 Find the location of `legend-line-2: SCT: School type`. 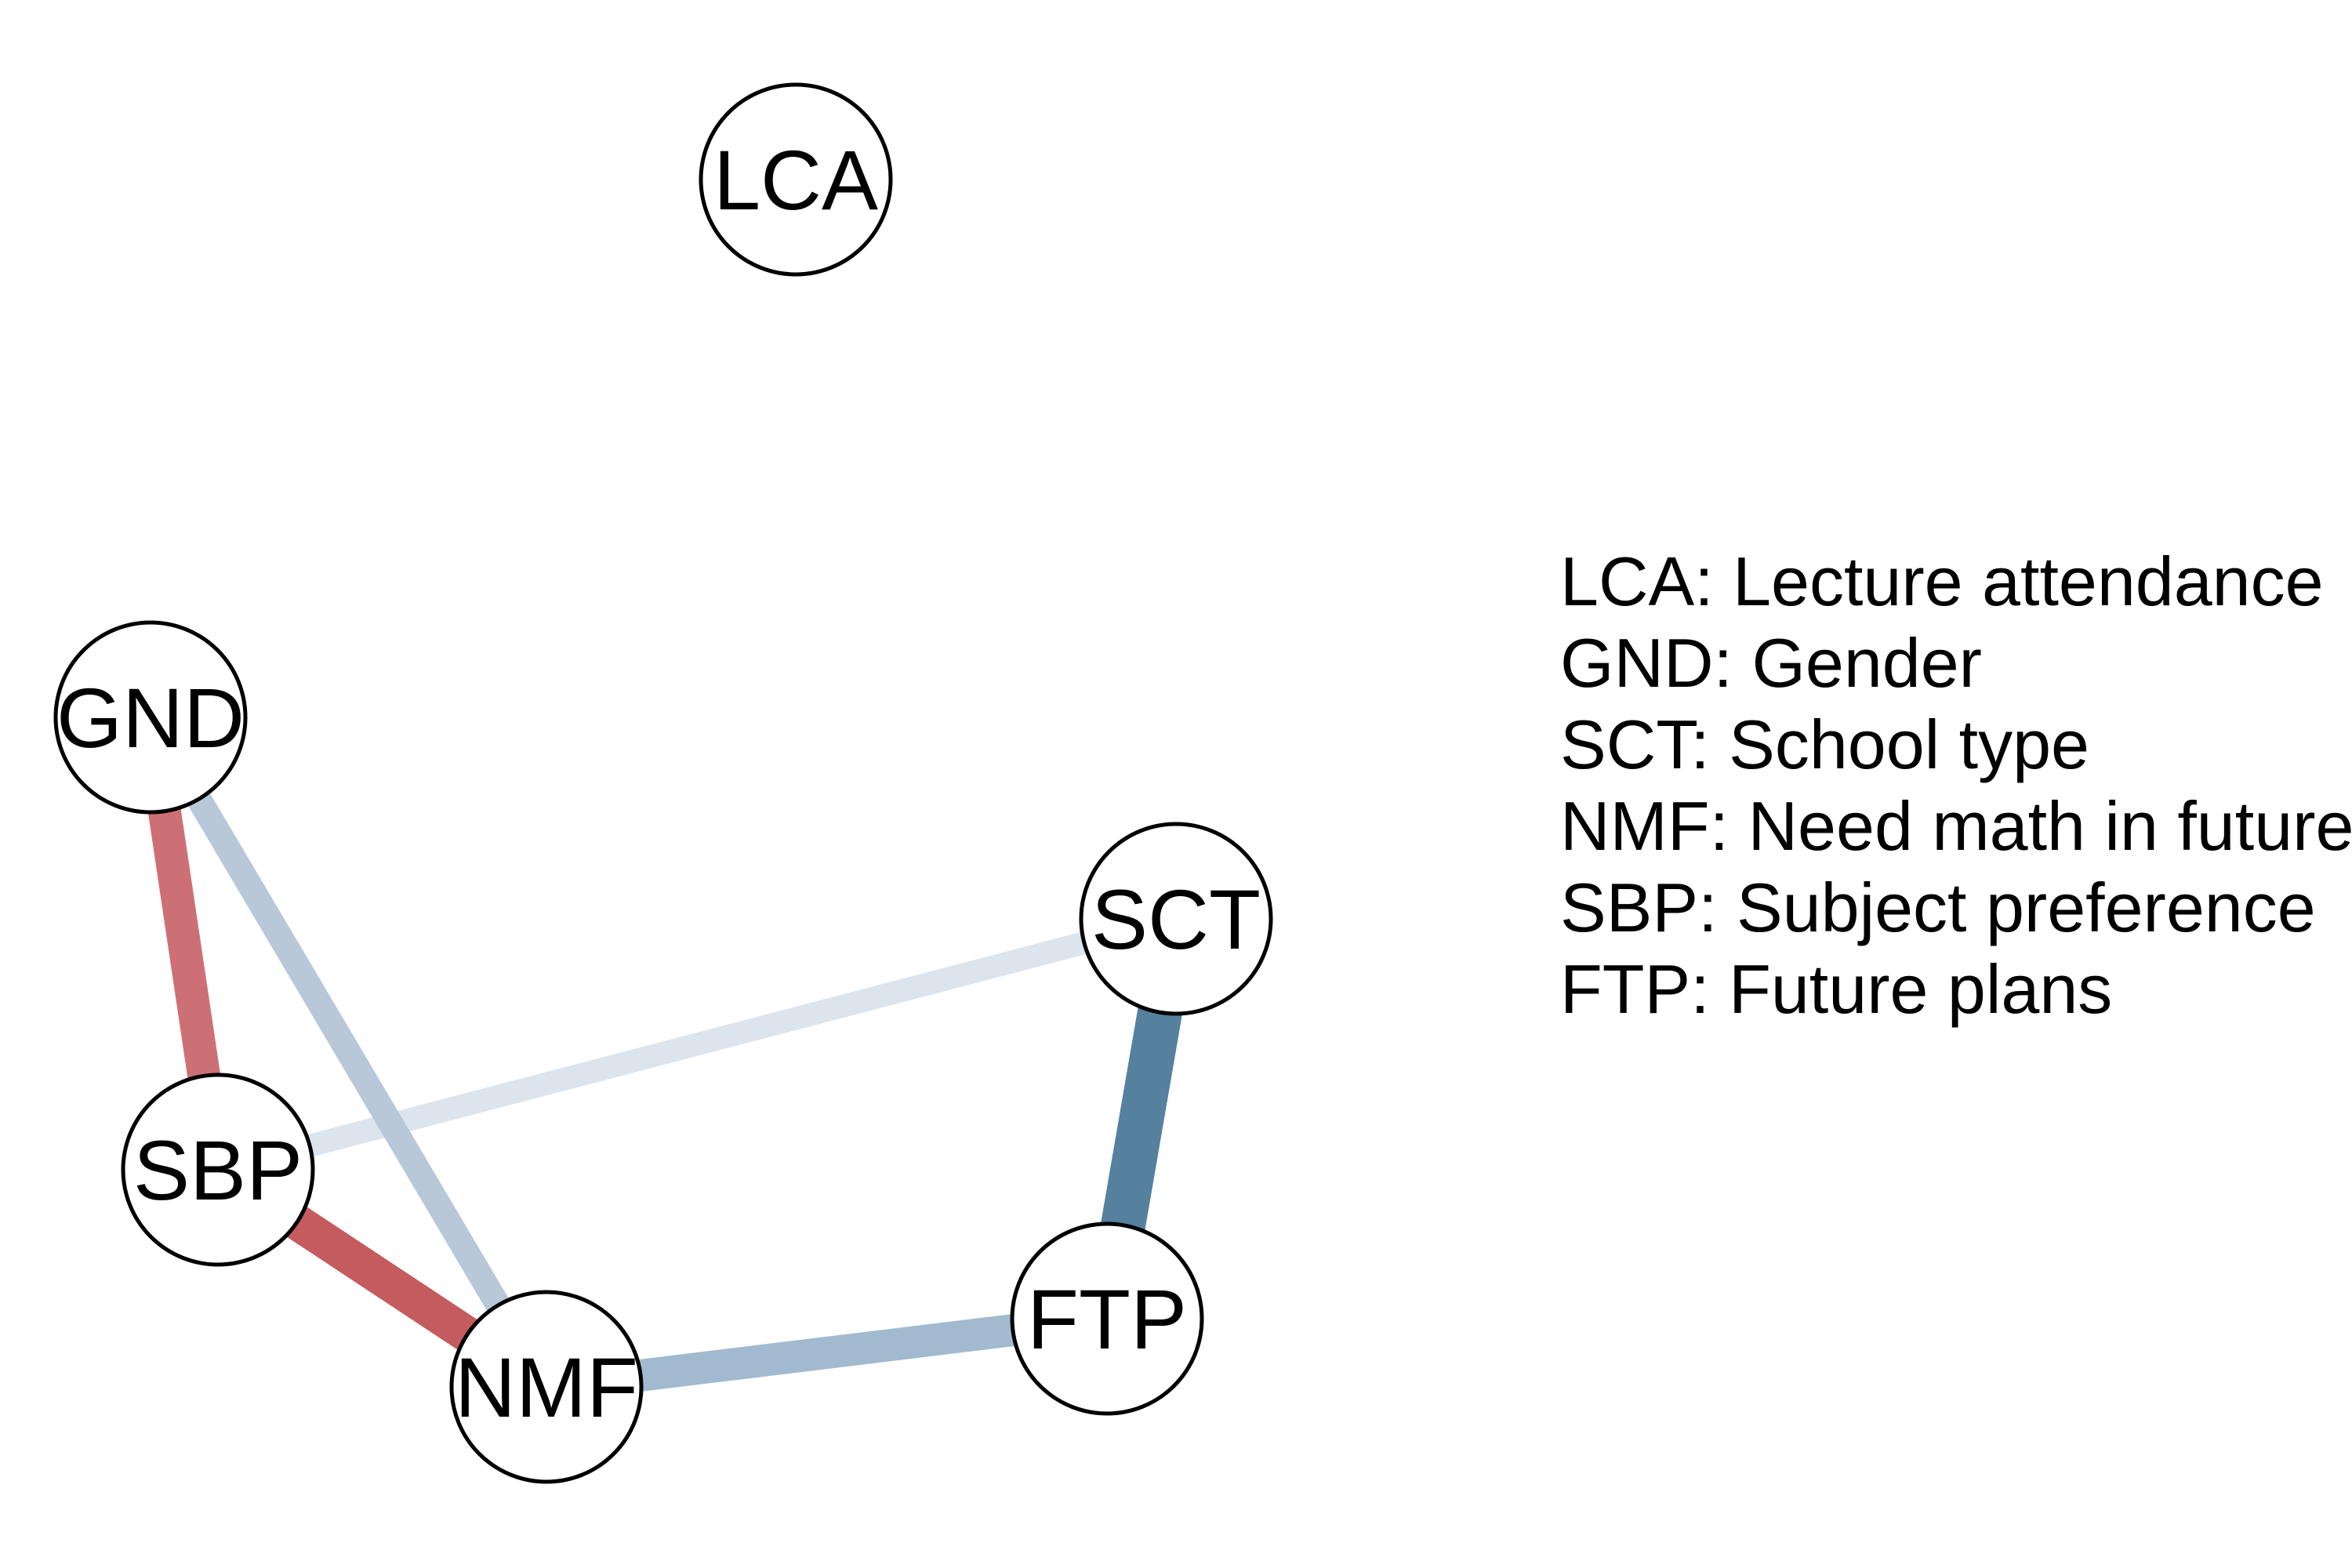

legend-line-2: SCT: School type is located at coordinates (1824, 744).